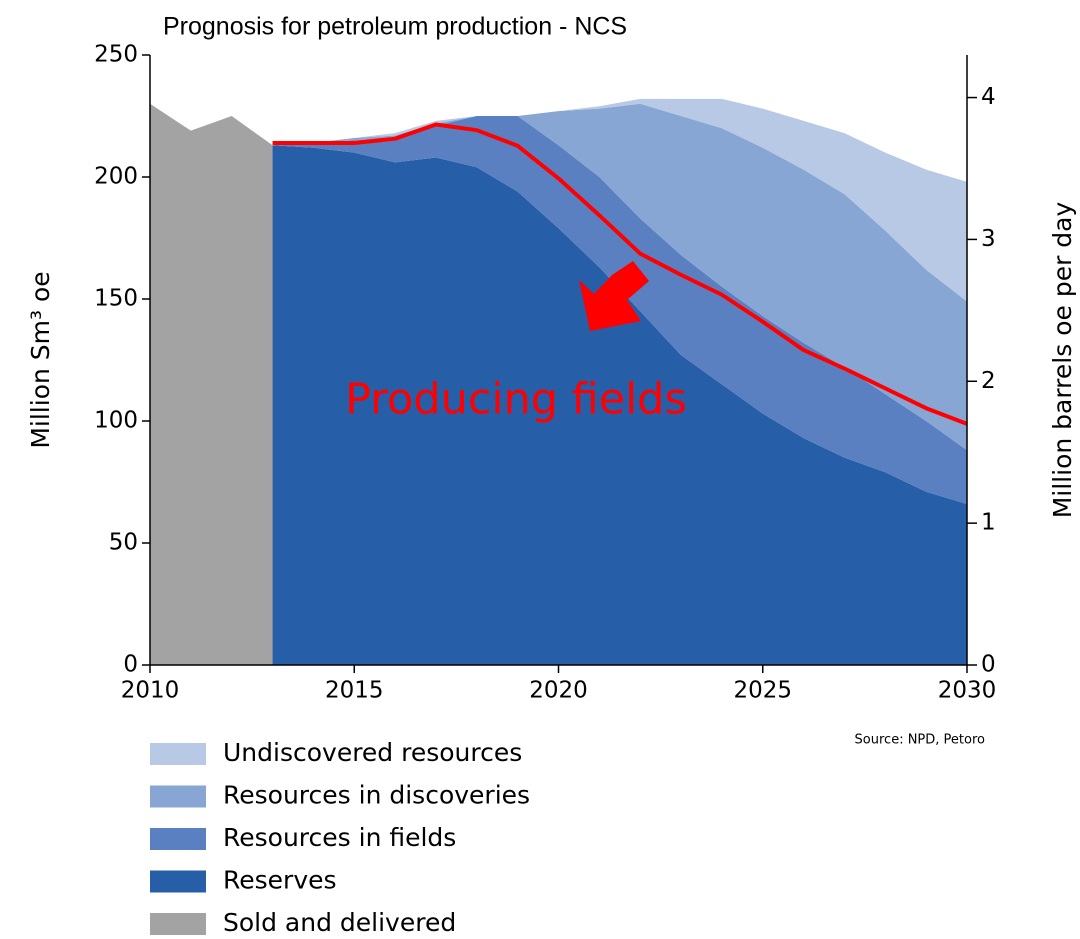  Describe the element at coordinates (372, 752) in the screenshot. I see `legend-label: Undiscovered resources` at that location.